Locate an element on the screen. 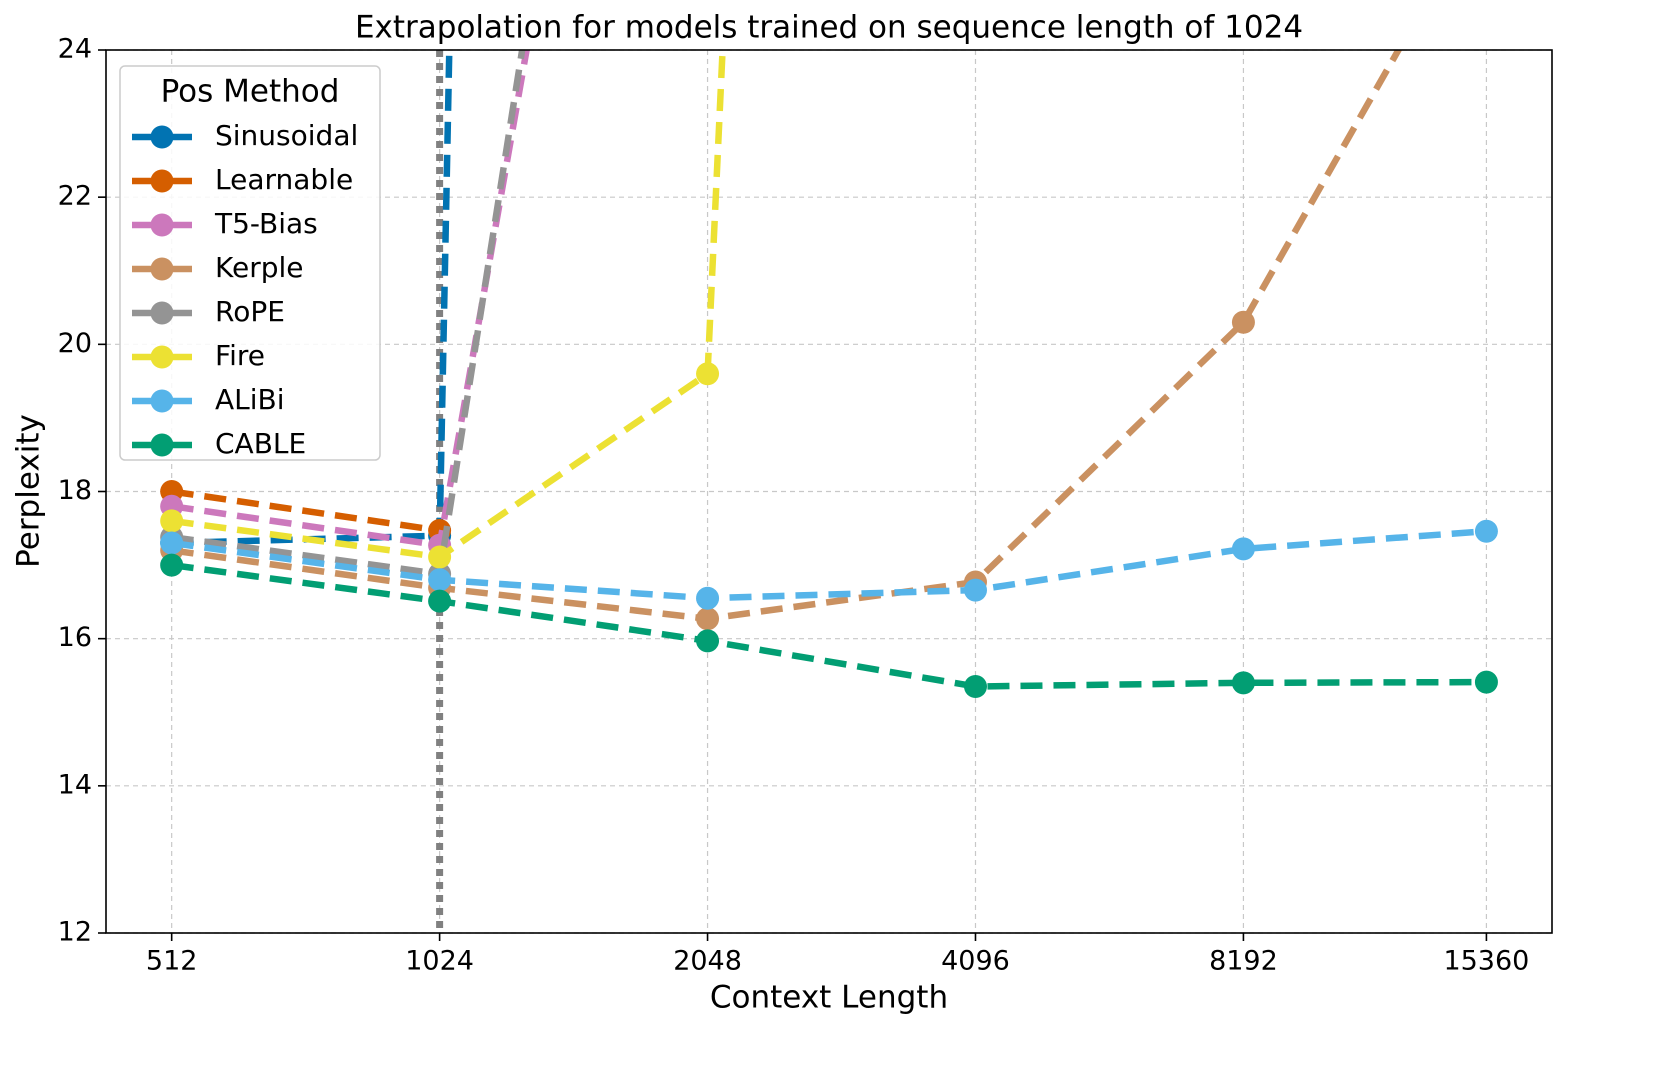 This screenshot has height=1089, width=1660. y-tick-label: 24 is located at coordinates (75, 49).